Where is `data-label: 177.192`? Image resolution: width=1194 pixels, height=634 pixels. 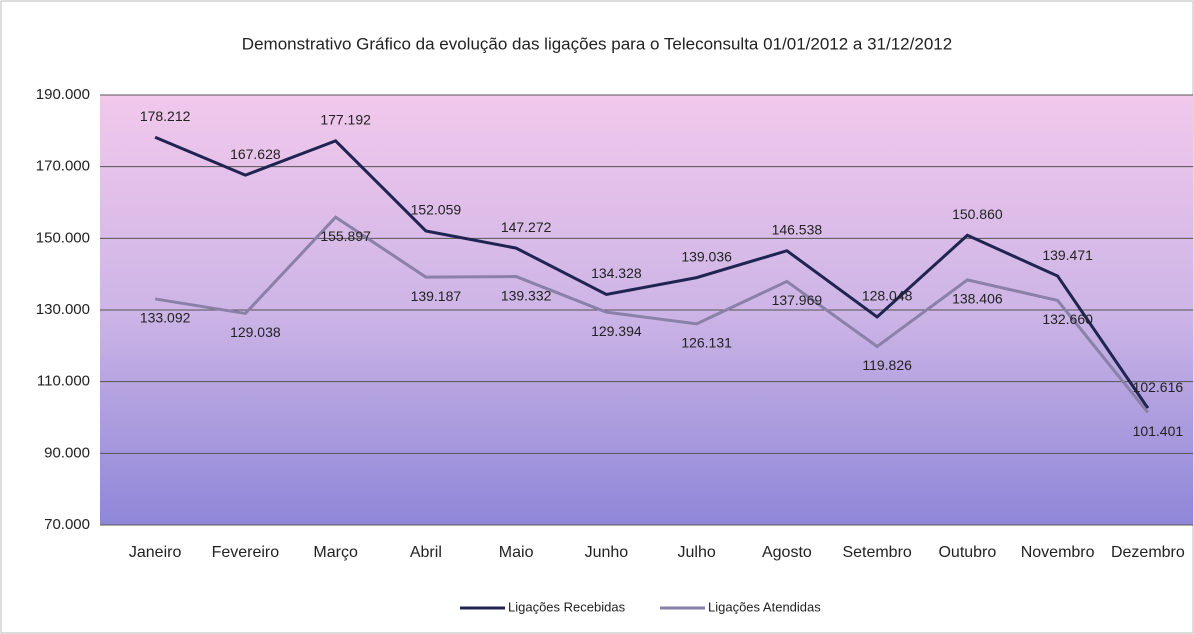
data-label: 177.192 is located at coordinates (345, 120).